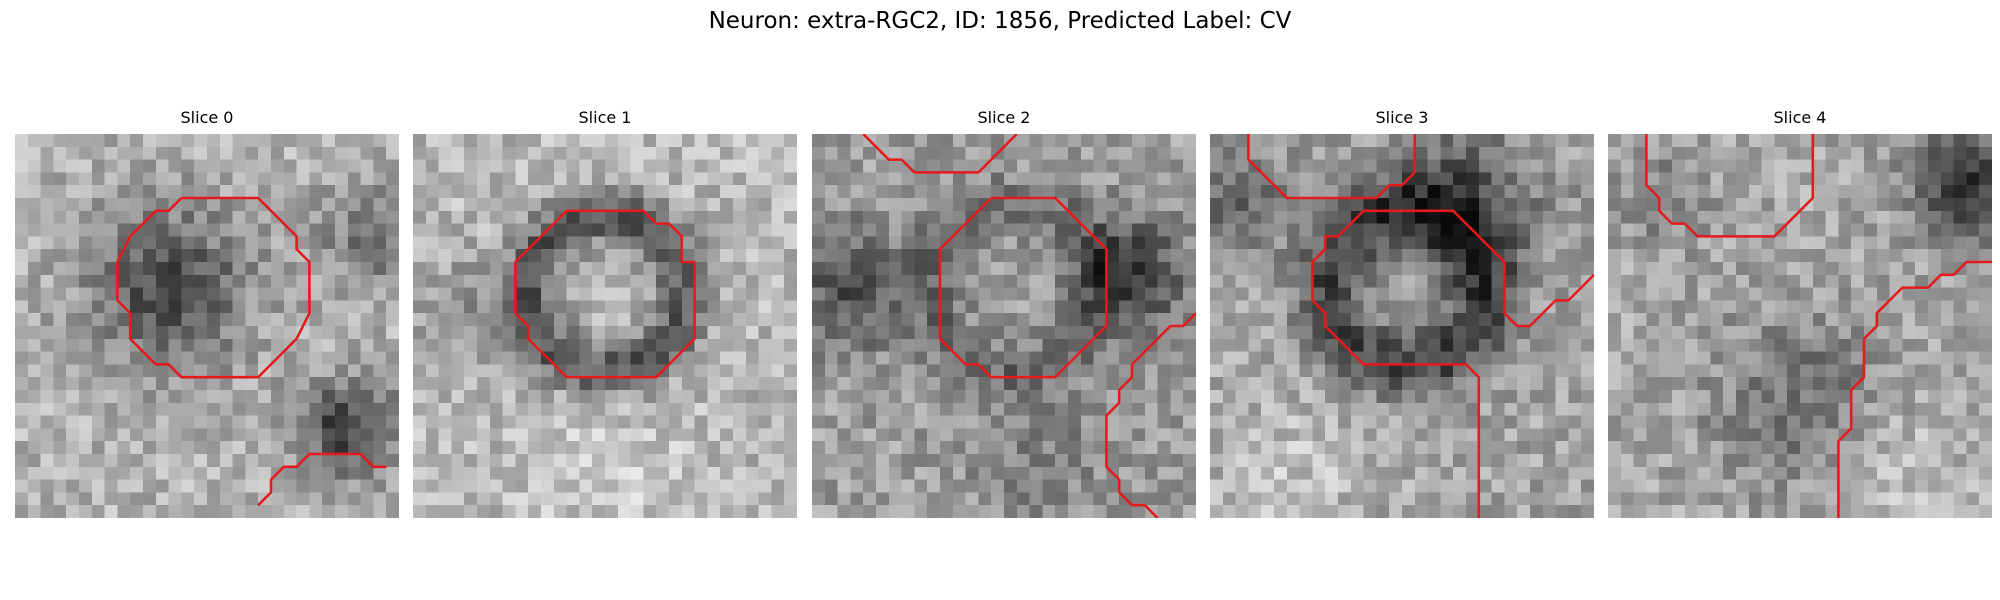 The width and height of the screenshot is (2000, 600). I want to click on slice-title: Slice 1, so click(605, 117).